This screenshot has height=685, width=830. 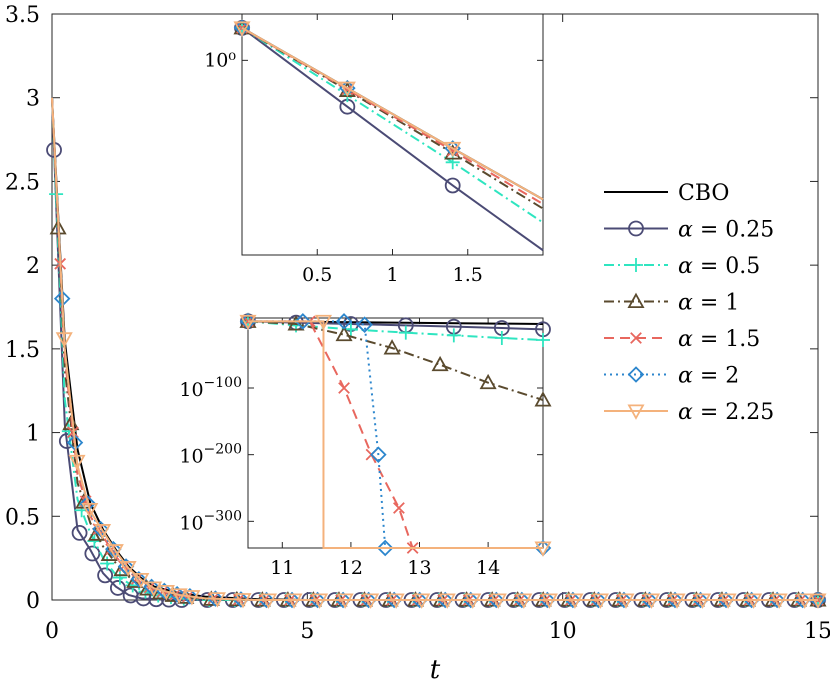 What do you see at coordinates (191, 390) in the screenshot?
I see `tick-base: 10` at bounding box center [191, 390].